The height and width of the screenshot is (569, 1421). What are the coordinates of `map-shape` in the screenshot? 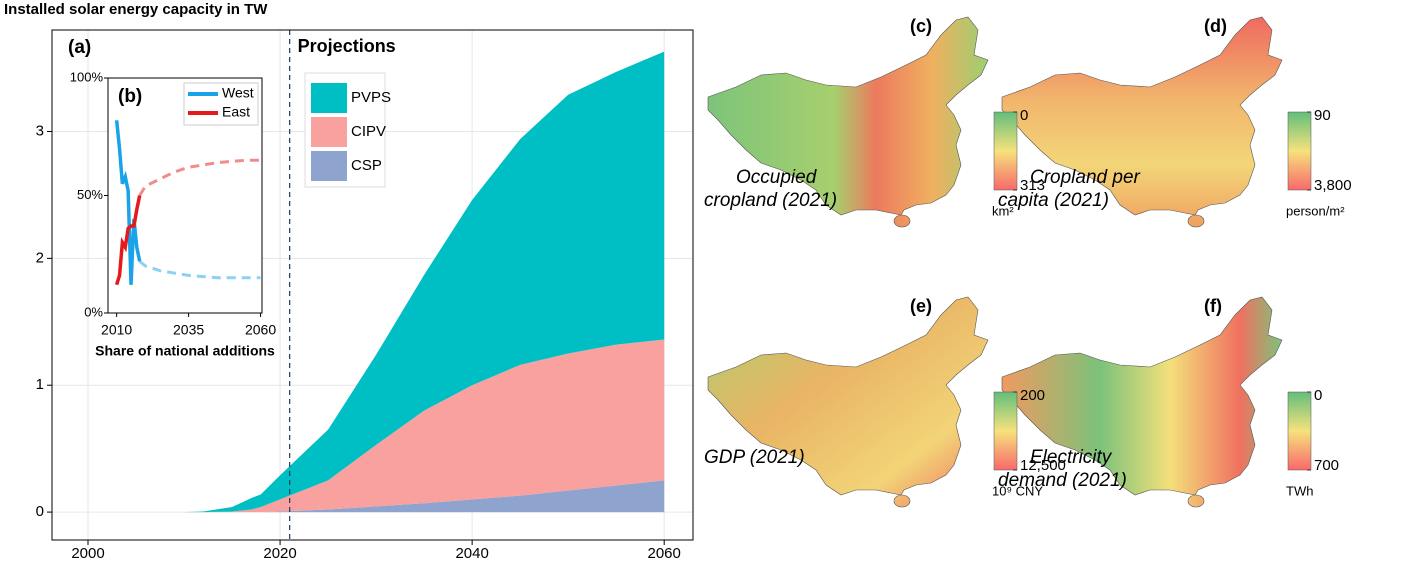 It's located at (848, 402).